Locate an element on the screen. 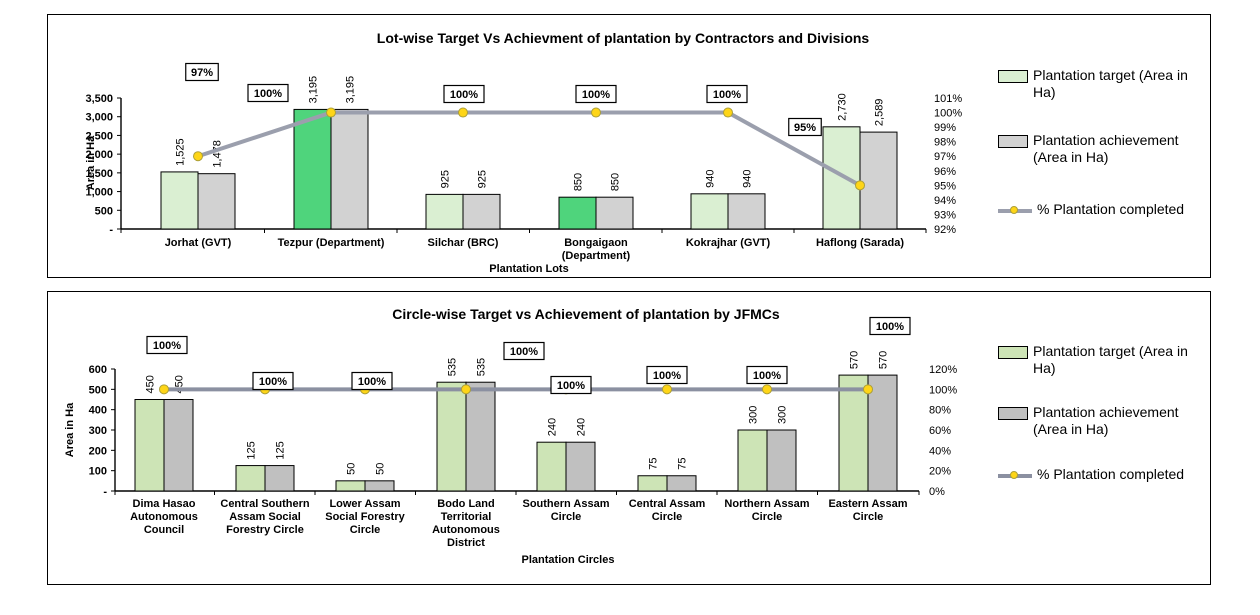 The height and width of the screenshot is (615, 1260). pct-tick-label: 101% is located at coordinates (948, 99).